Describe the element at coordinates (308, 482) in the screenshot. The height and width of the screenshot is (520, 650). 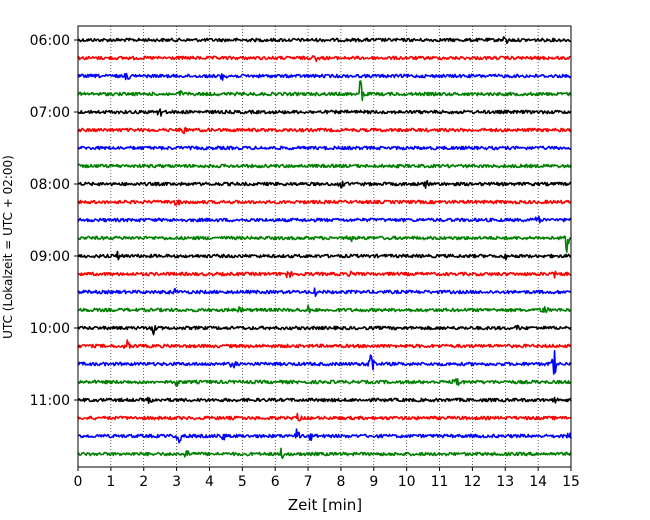
I see `x-tick-label: 7` at that location.